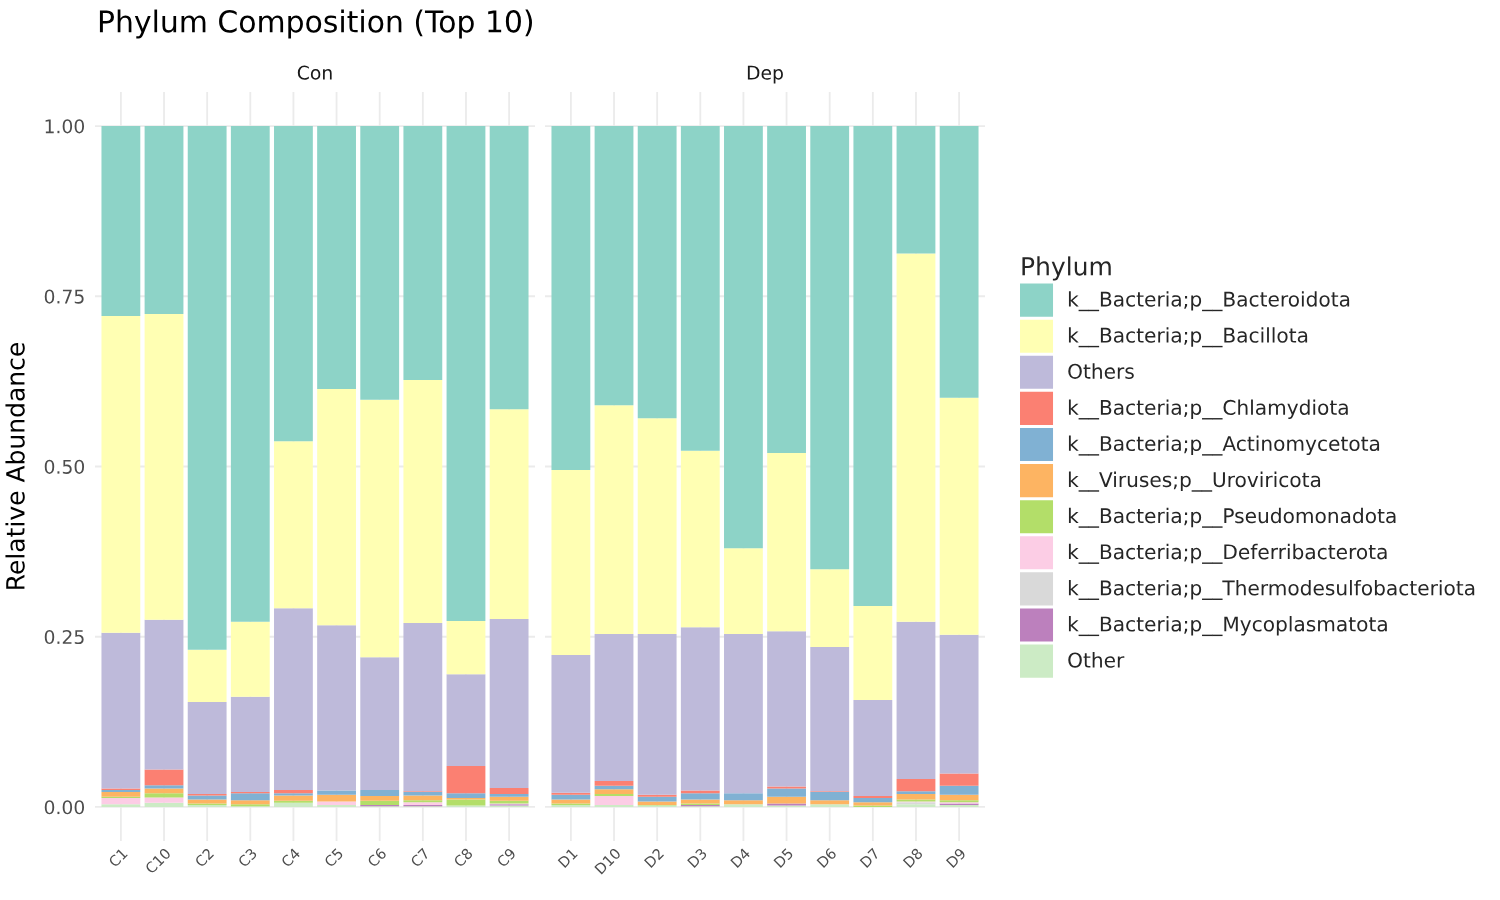 This screenshot has height=900, width=1500. I want to click on x-tick-label: C1, so click(117, 857).